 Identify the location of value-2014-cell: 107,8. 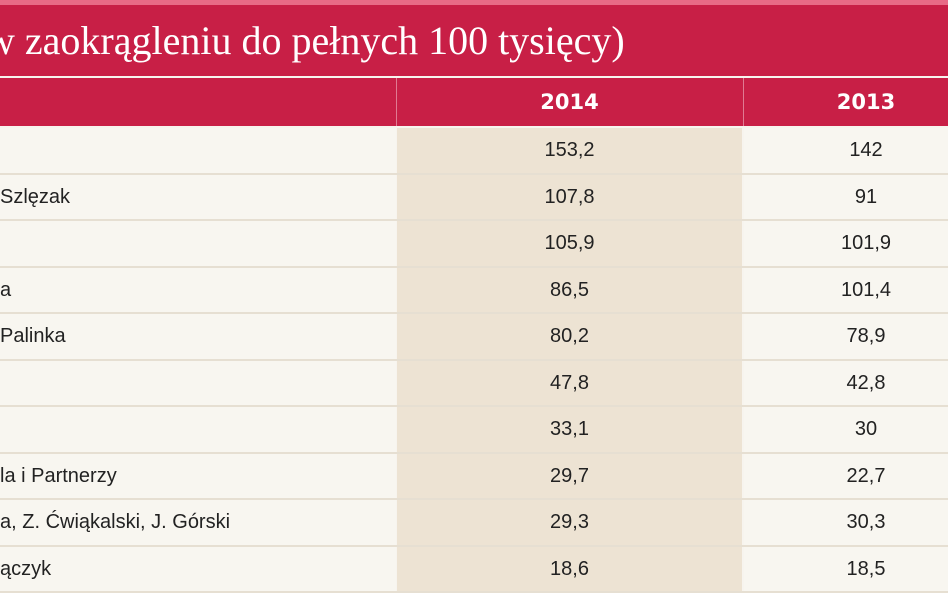
(569, 196).